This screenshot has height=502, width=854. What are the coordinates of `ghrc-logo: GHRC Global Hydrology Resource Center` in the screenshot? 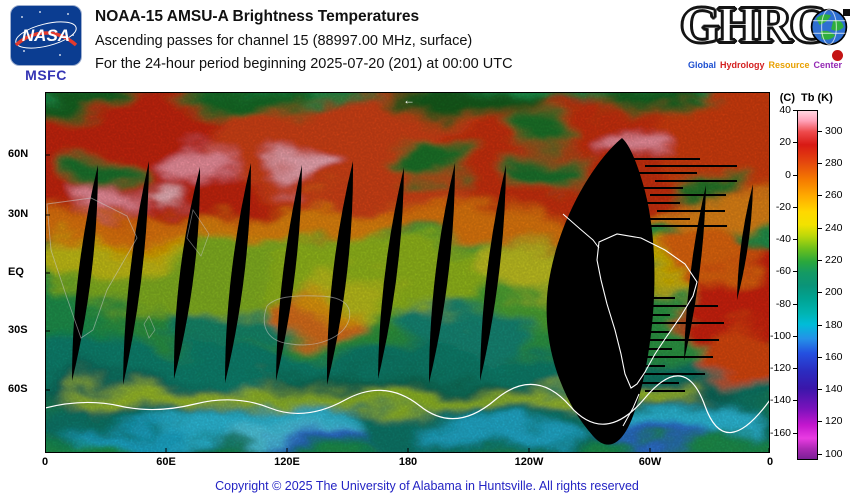 It's located at (765, 44).